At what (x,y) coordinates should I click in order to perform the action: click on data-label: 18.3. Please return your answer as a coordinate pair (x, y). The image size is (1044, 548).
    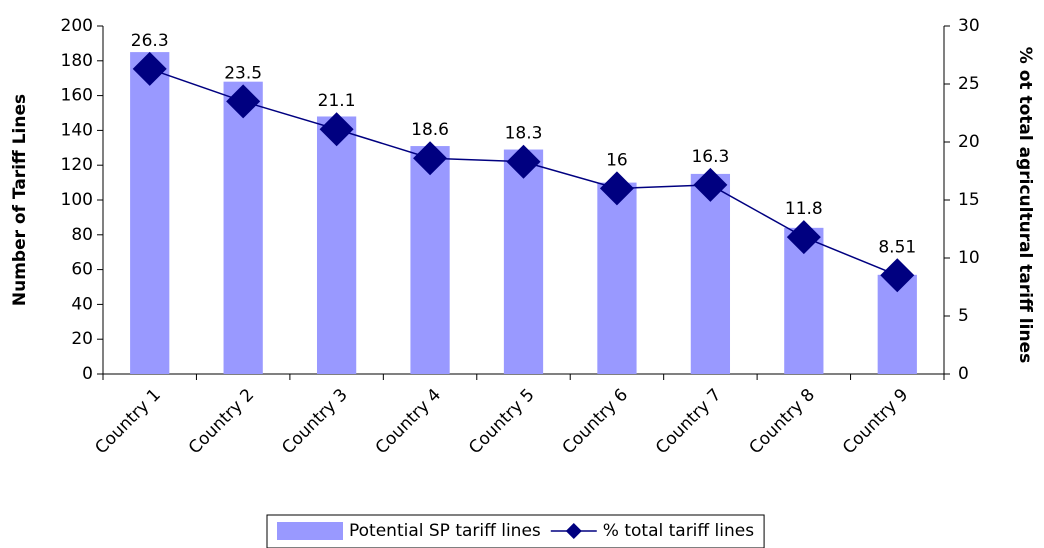
    Looking at the image, I should click on (524, 134).